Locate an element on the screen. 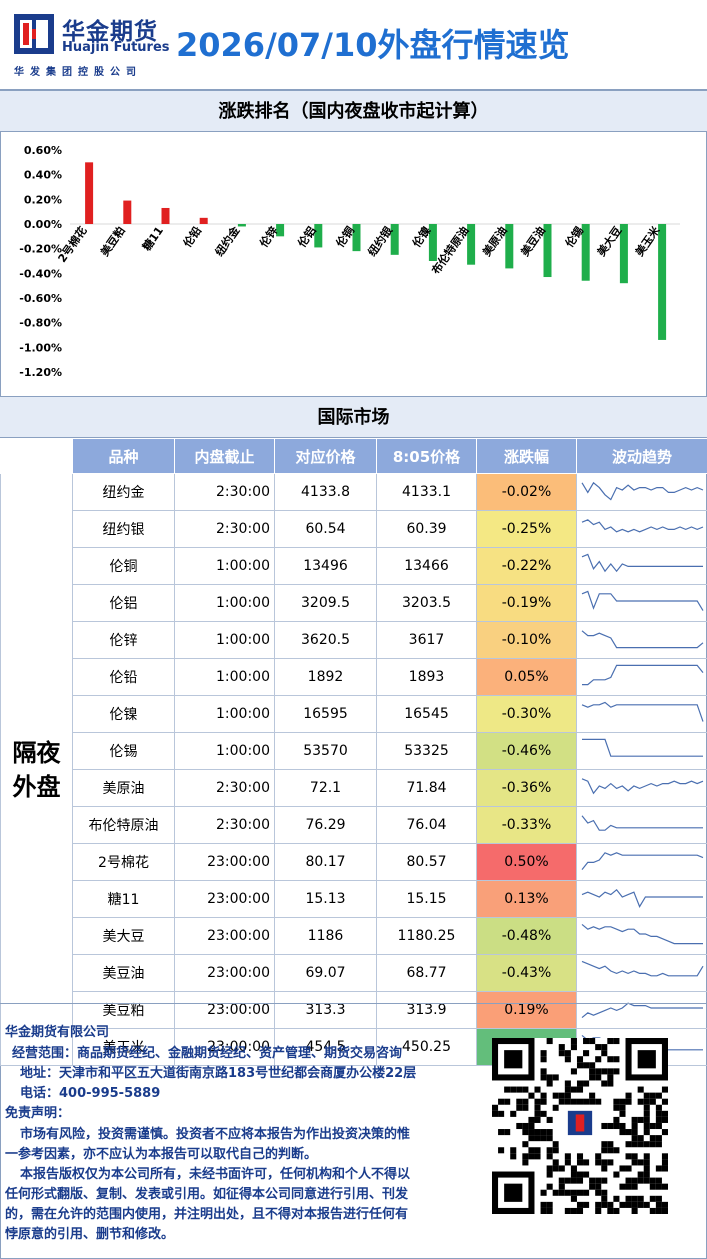 Image resolution: width=707 pixels, height=1259 pixels. cell-change: 0.50% is located at coordinates (526, 862).